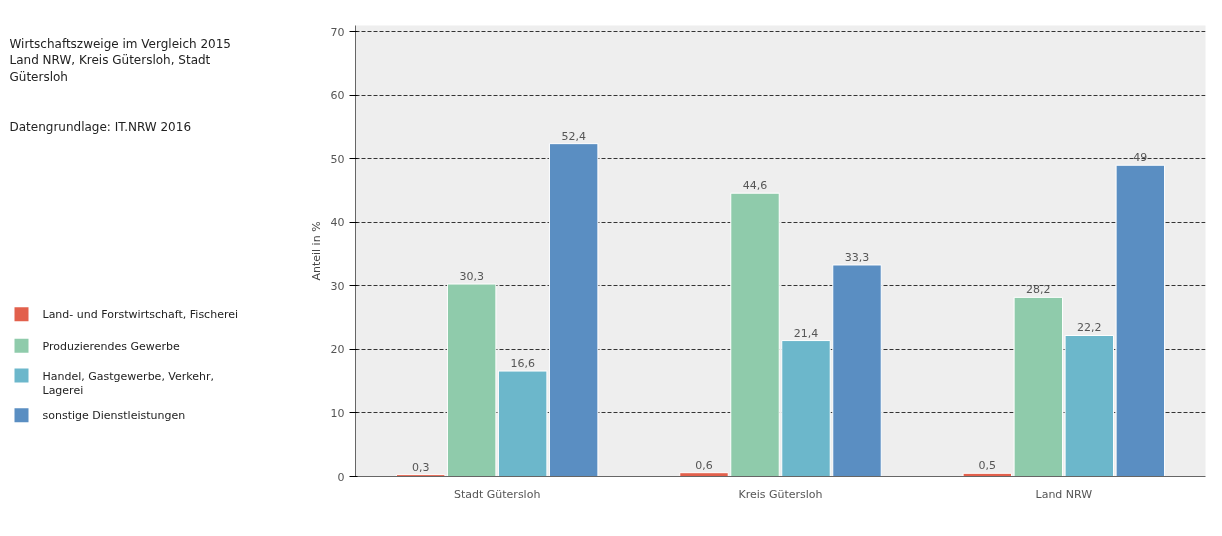 Image resolution: width=1222 pixels, height=536 pixels. Describe the element at coordinates (140, 315) in the screenshot. I see `legend-label: Land- und Forstwirtschaft, Fischerei` at that location.